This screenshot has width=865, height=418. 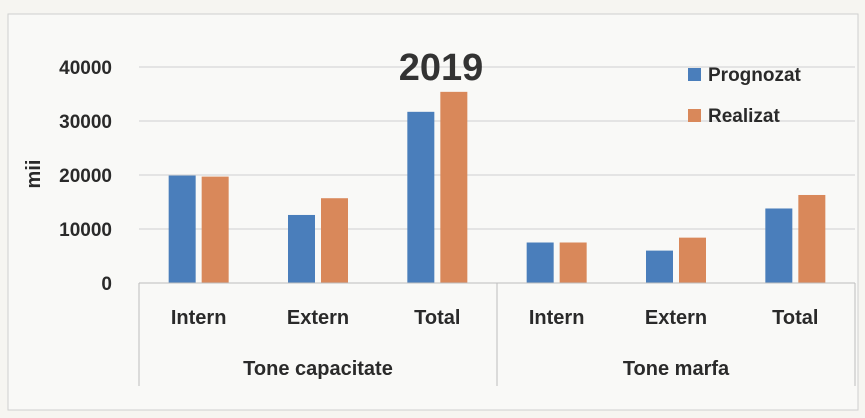 What do you see at coordinates (441, 68) in the screenshot?
I see `chart-title: 2019` at bounding box center [441, 68].